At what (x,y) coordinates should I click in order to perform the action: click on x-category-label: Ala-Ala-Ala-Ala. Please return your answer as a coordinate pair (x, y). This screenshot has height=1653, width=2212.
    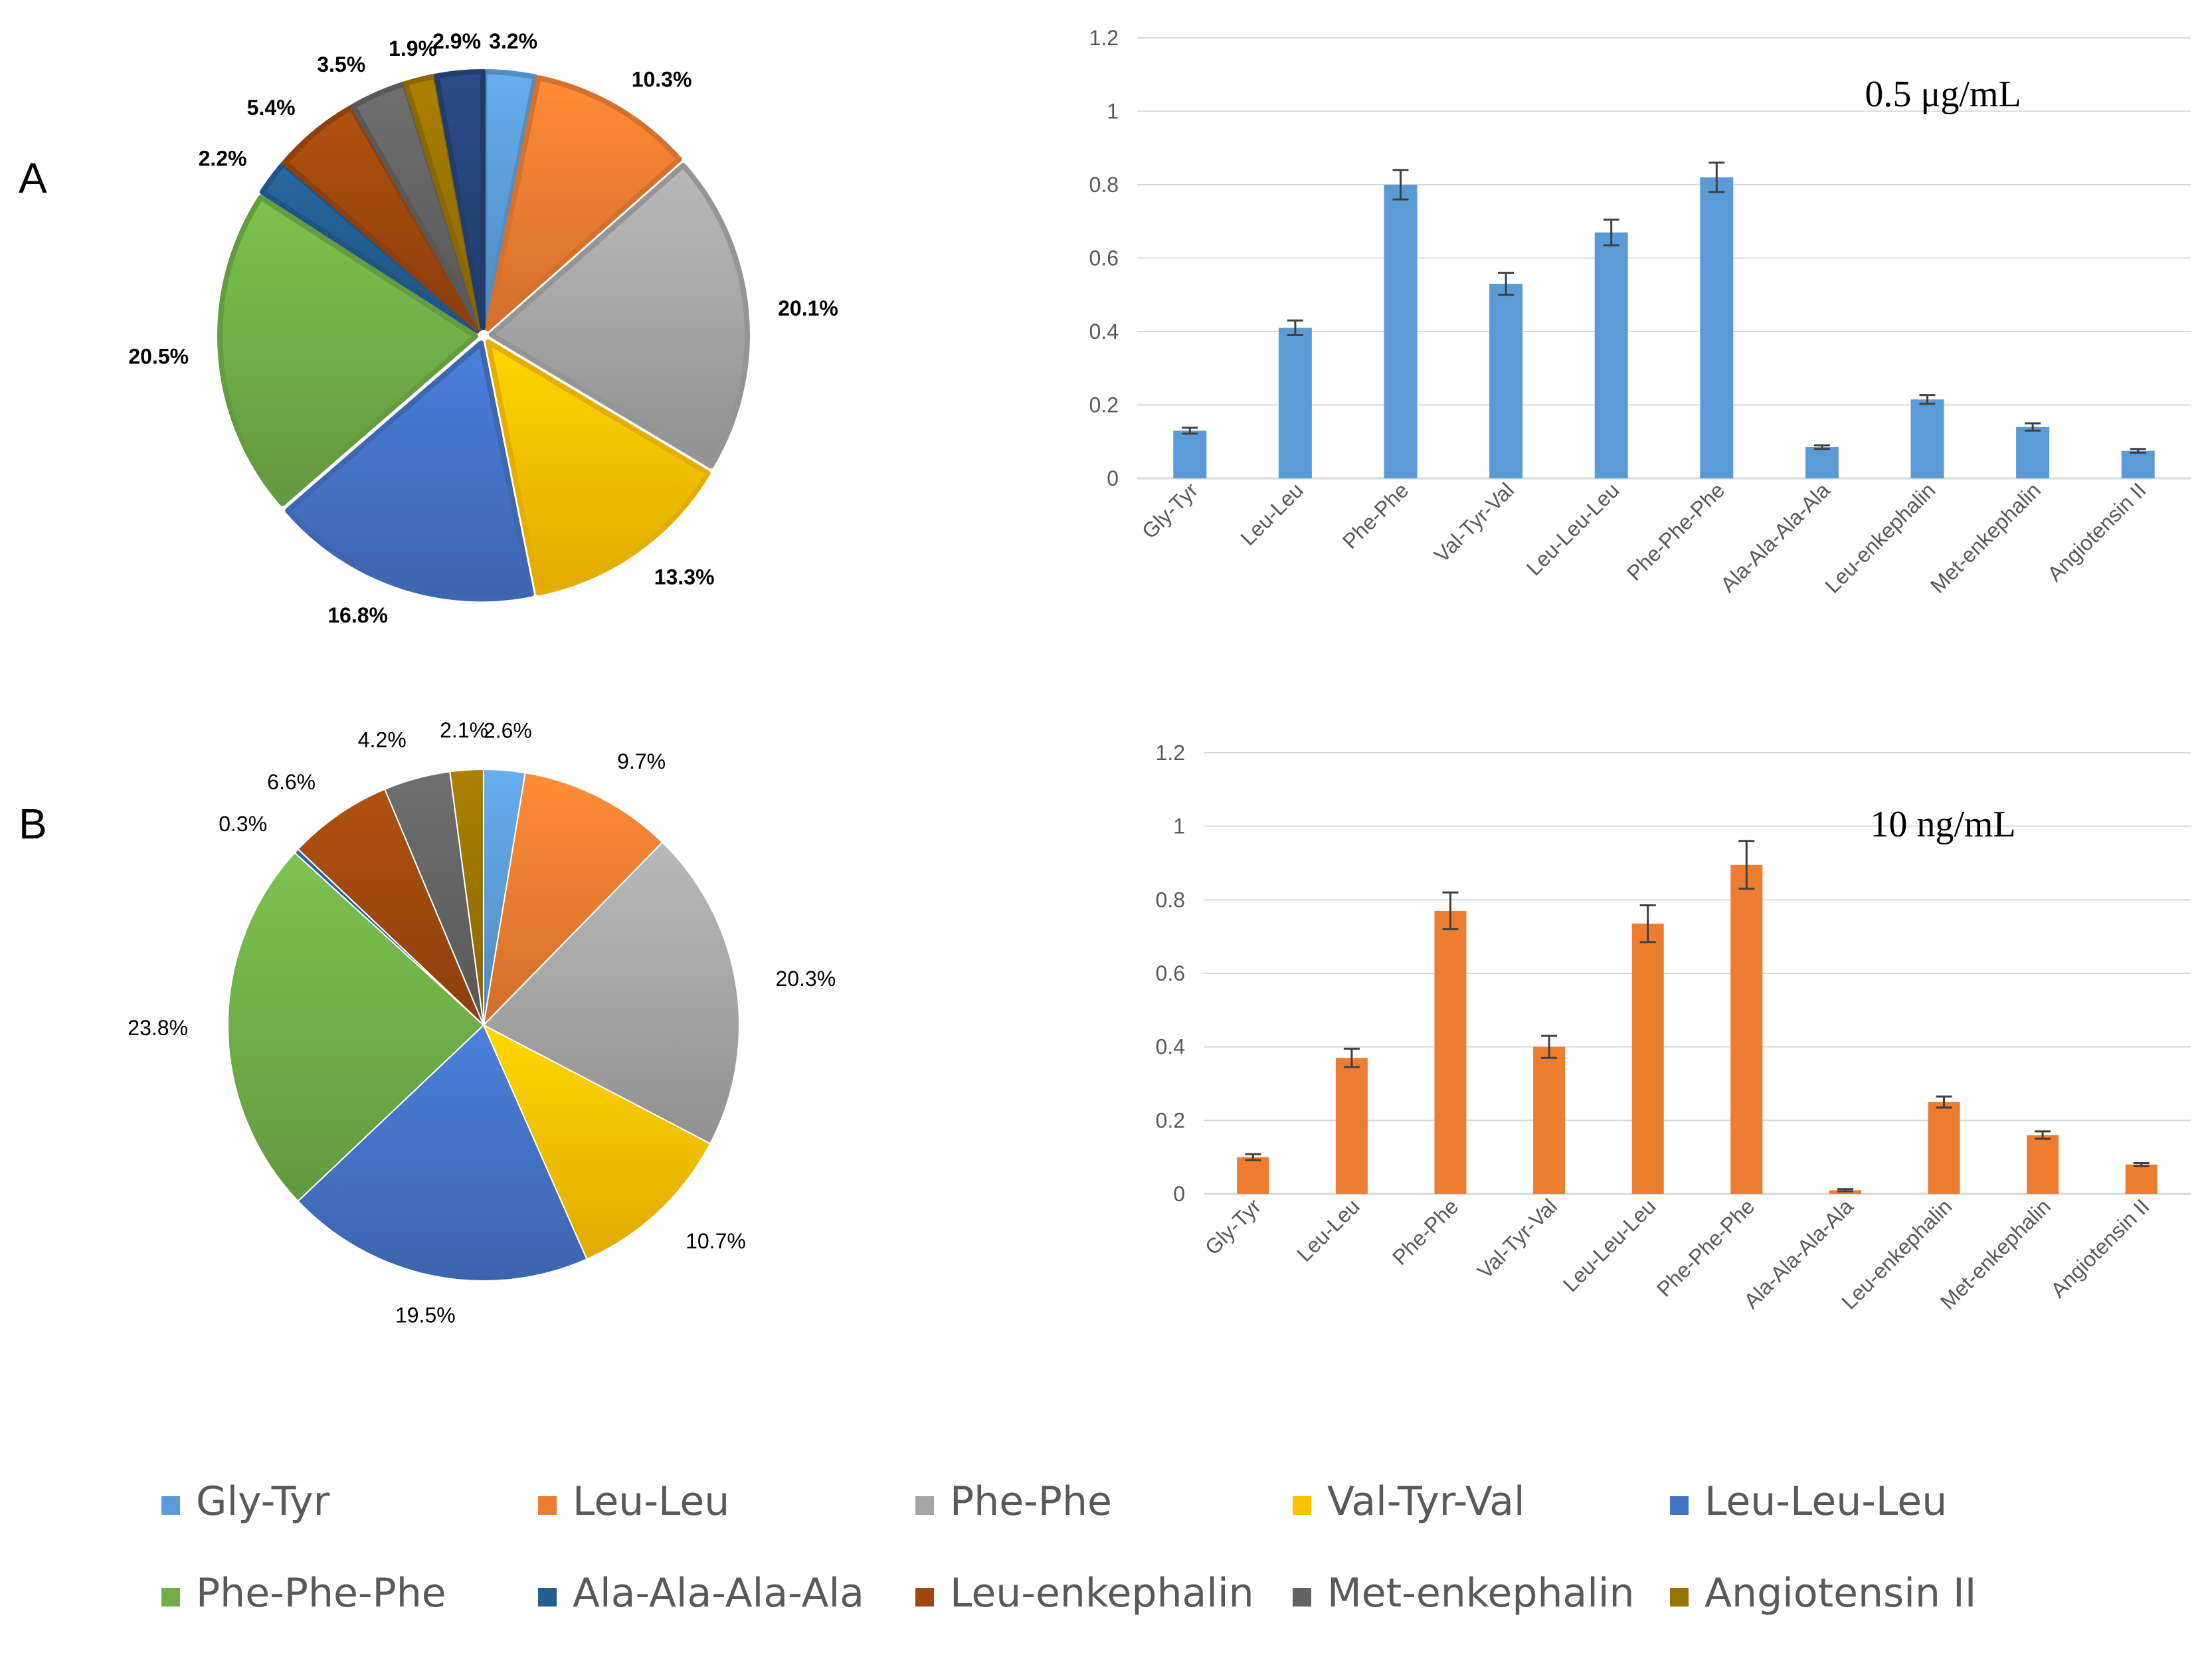
    Looking at the image, I should click on (1775, 537).